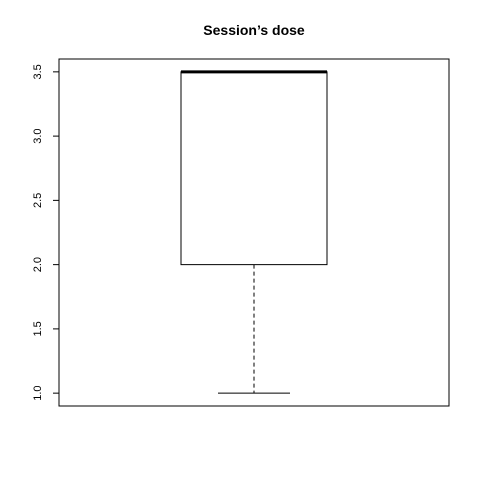 This screenshot has width=480, height=480. What do you see at coordinates (38, 328) in the screenshot?
I see `y-tick-label: 1.5` at bounding box center [38, 328].